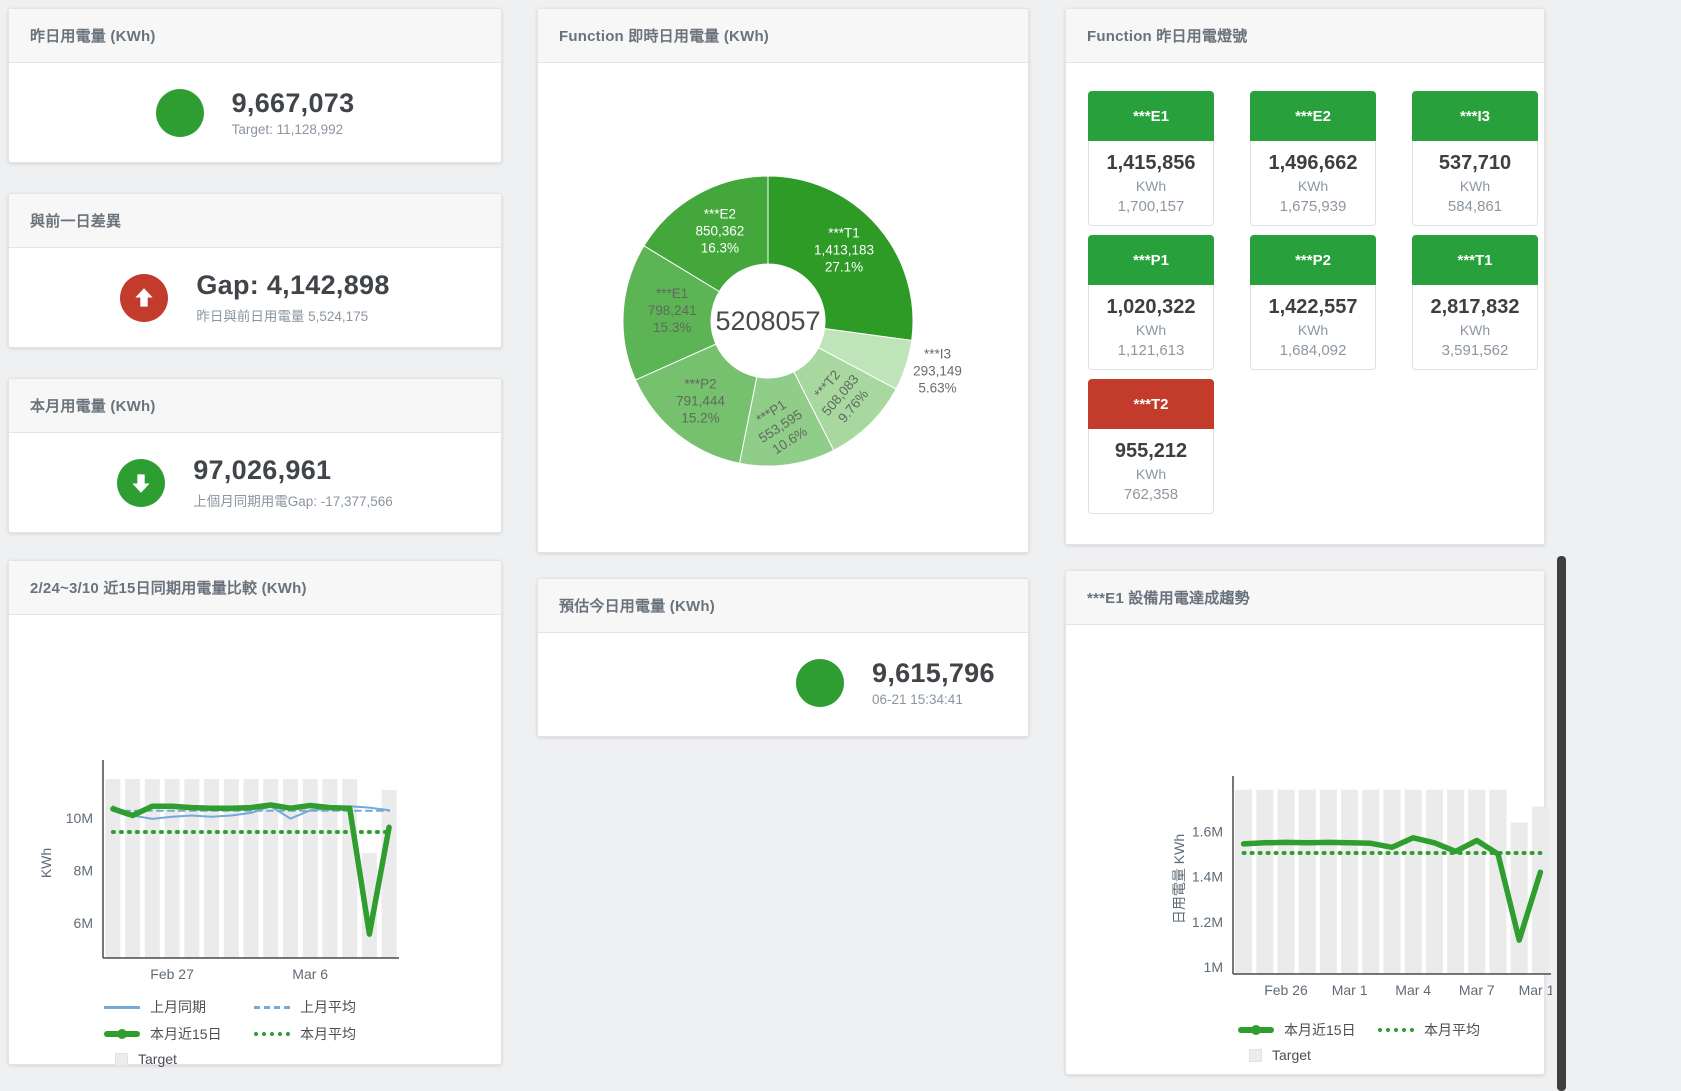  Describe the element at coordinates (664, 36) in the screenshot. I see `panel-title: Function 即時日用電量 (KWh)` at that location.